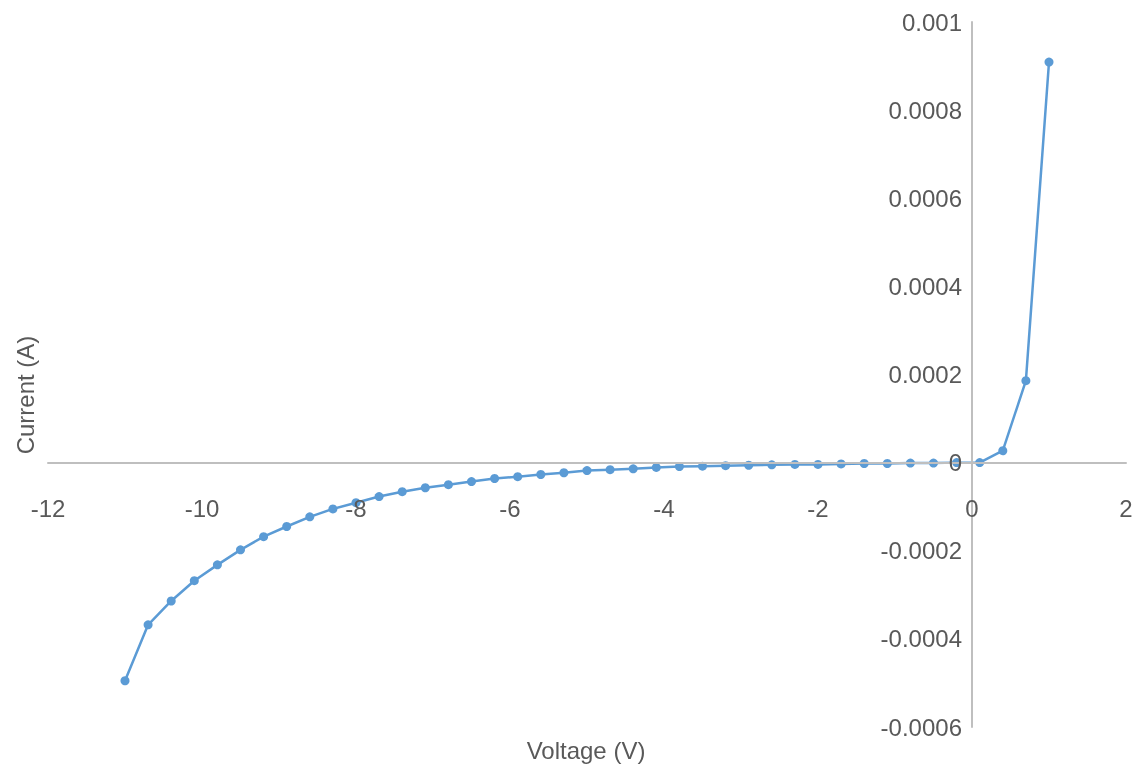 Image resolution: width=1139 pixels, height=771 pixels. I want to click on y-tick-label: -0.0006, so click(921, 727).